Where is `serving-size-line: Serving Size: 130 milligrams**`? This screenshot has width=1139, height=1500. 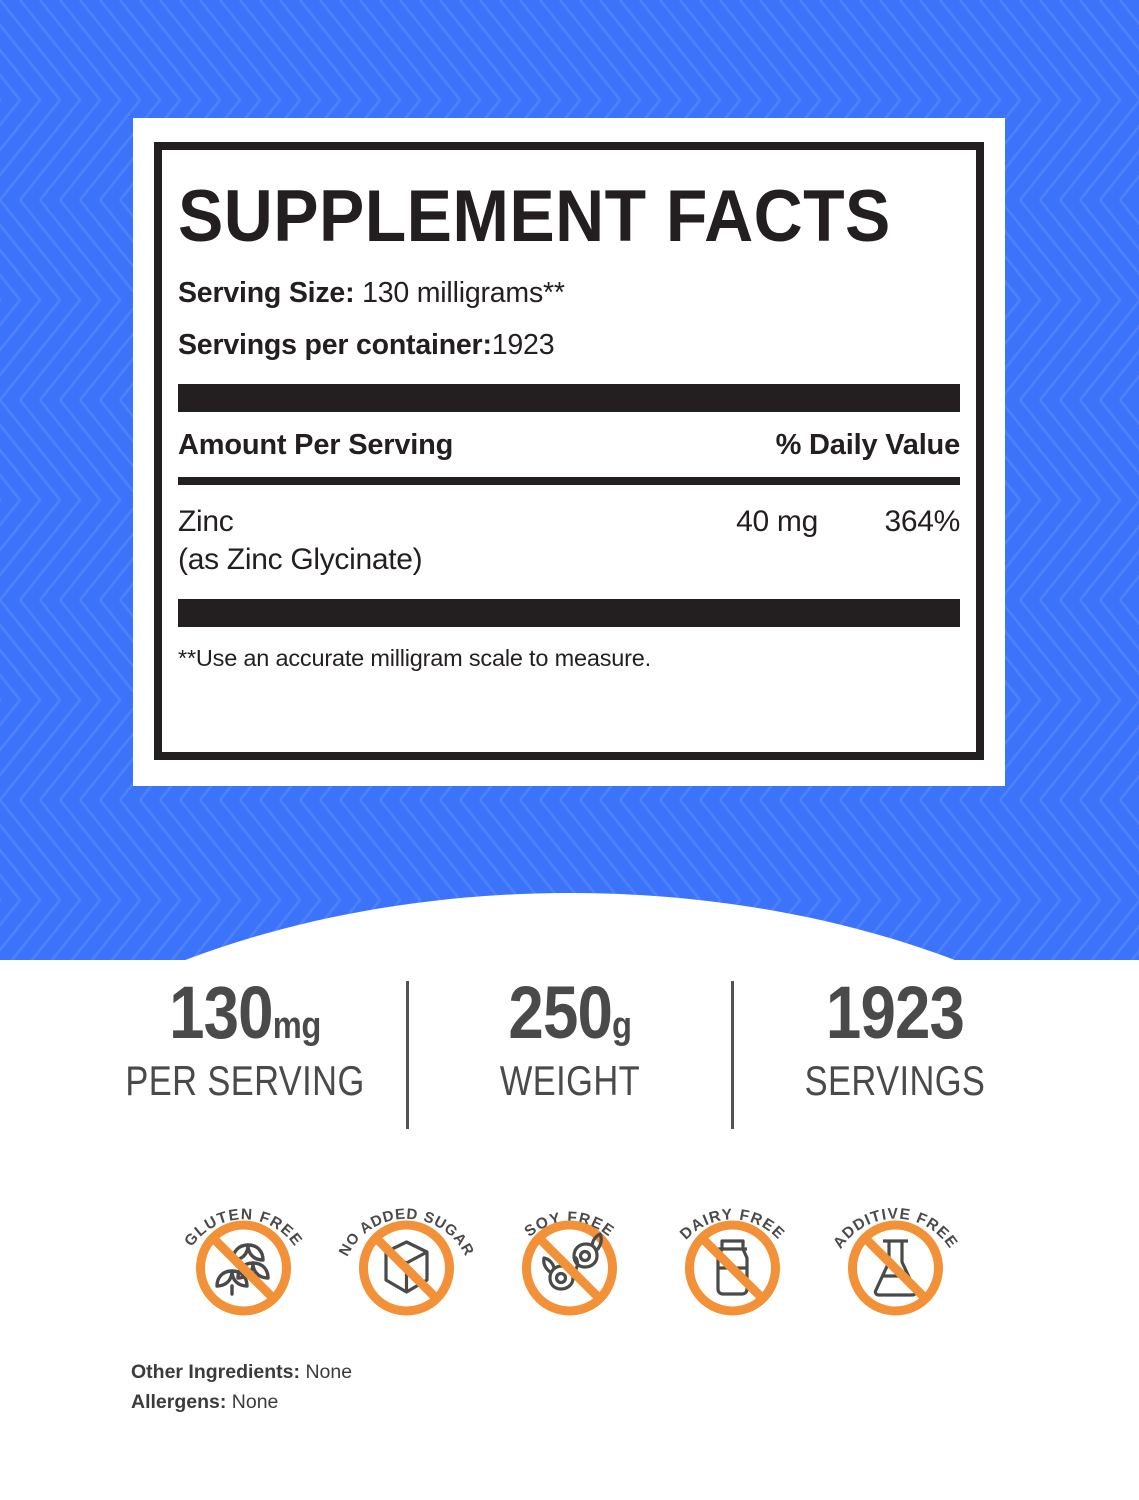
serving-size-line: Serving Size: 130 milligrams** is located at coordinates (569, 293).